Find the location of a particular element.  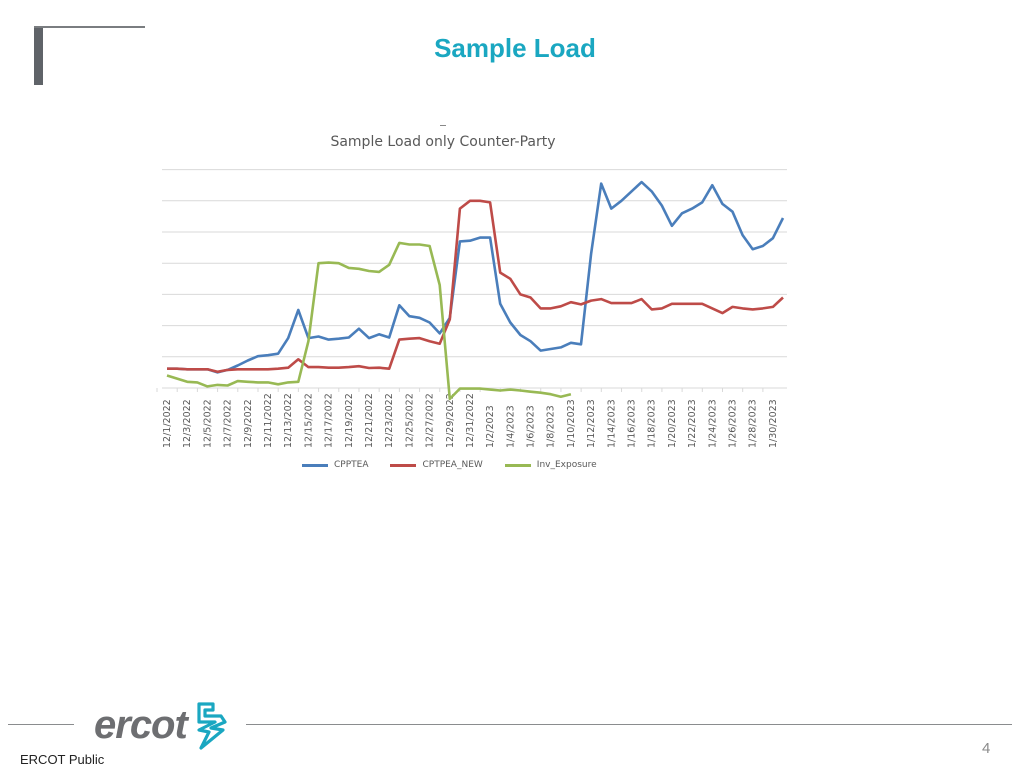

x-tick-label: 12/1/2022 is located at coordinates (167, 423).